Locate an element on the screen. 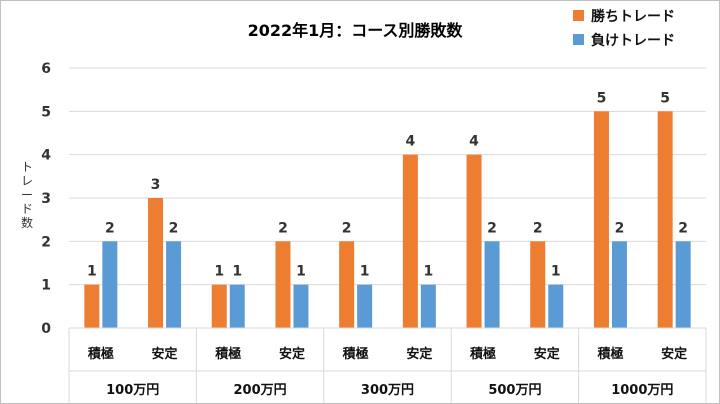  y-tick-label: 1 is located at coordinates (46, 286).